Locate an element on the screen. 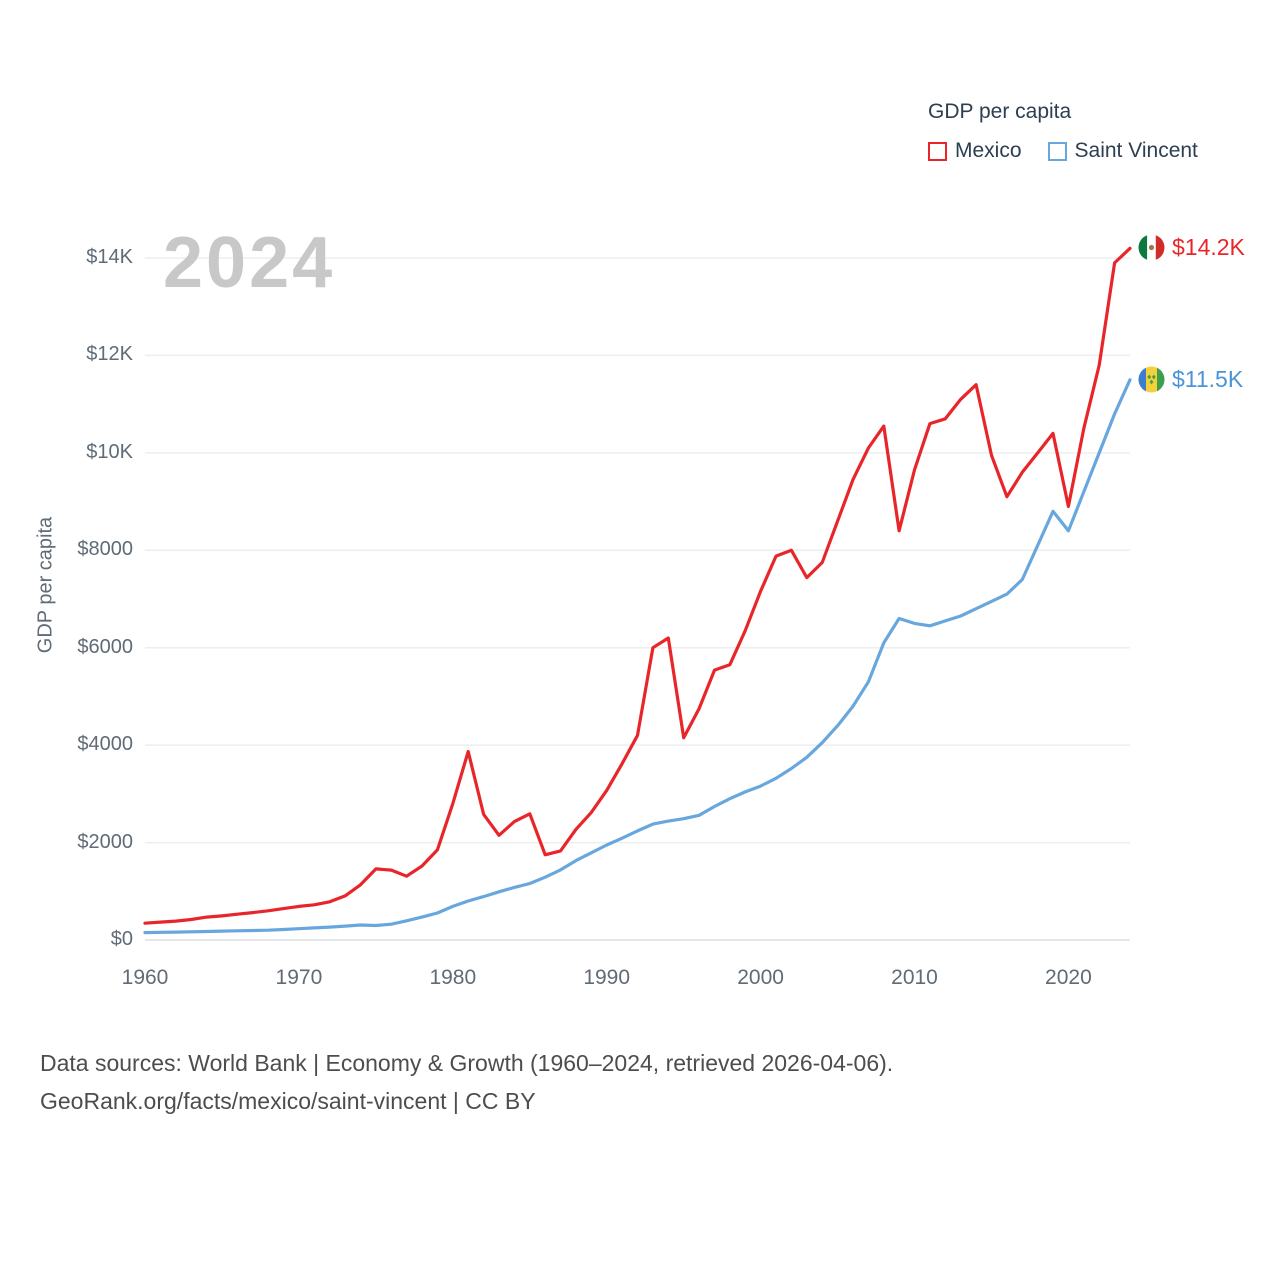  x-tick-label-1990: 1990 is located at coordinates (607, 977).